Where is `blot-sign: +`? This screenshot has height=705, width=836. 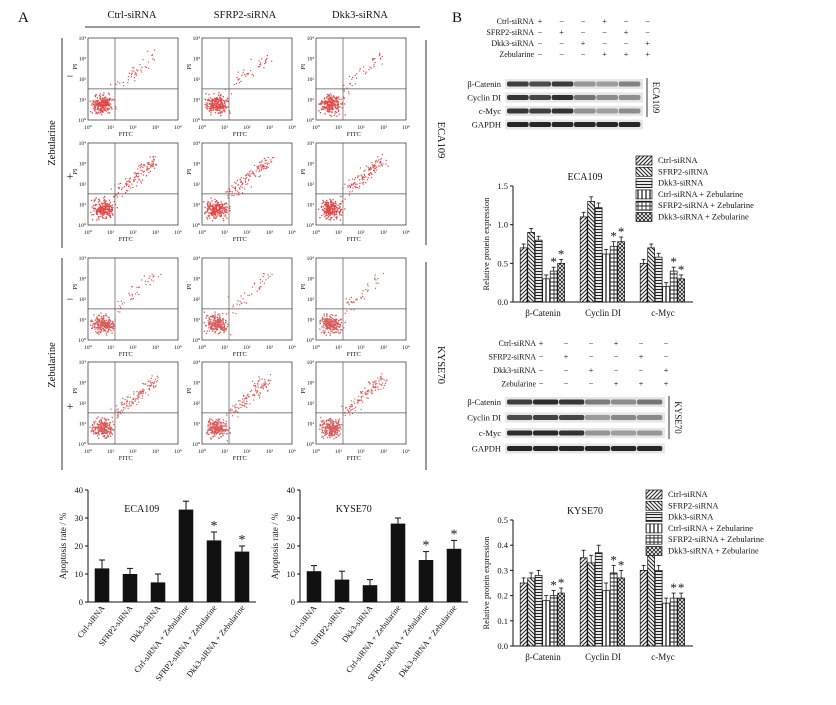
blot-sign: + is located at coordinates (616, 343).